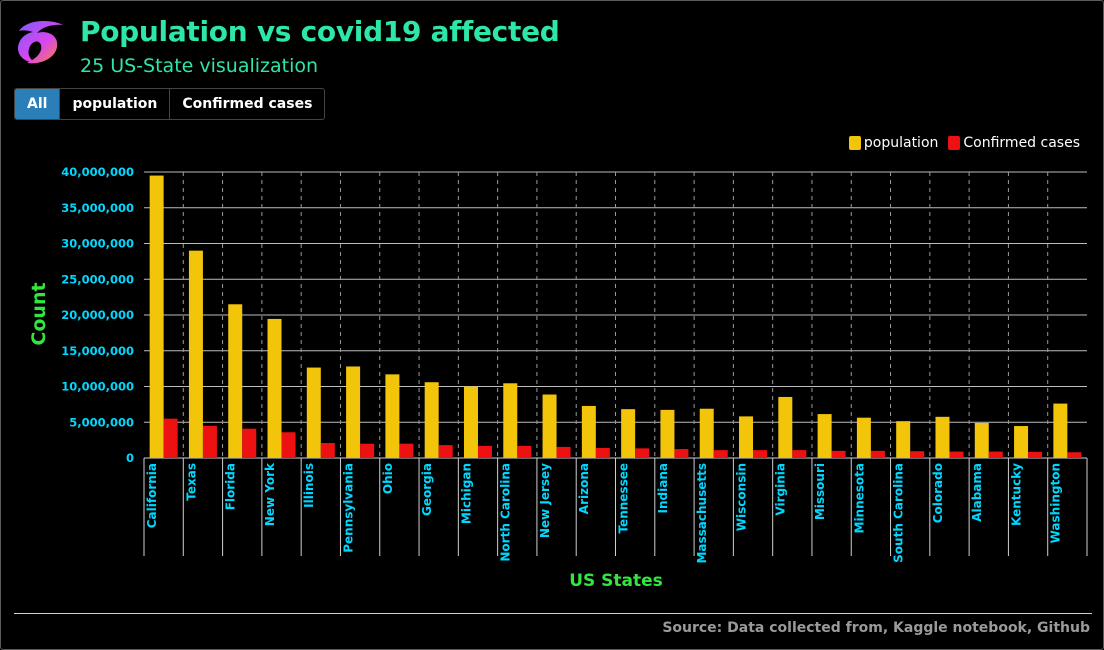  I want to click on chart-title: Population vs covid19 affected, so click(320, 31).